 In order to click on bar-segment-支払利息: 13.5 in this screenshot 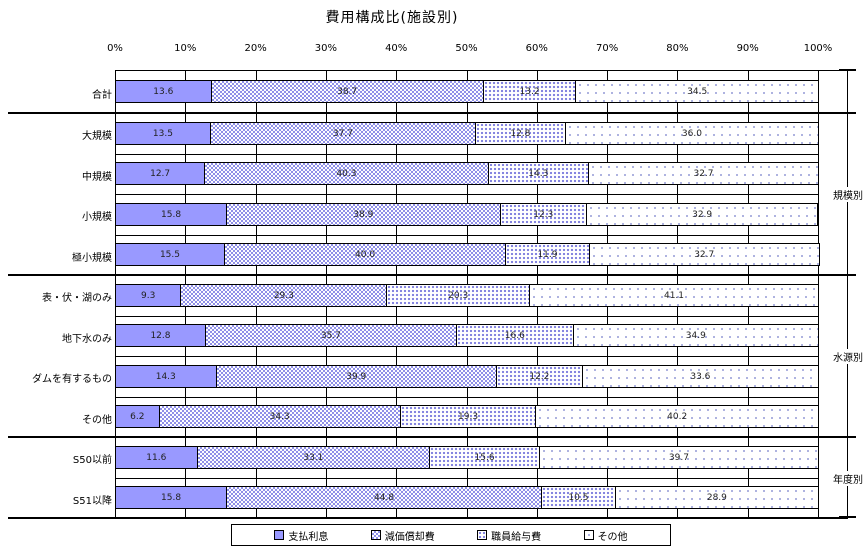, I will do `click(163, 133)`.